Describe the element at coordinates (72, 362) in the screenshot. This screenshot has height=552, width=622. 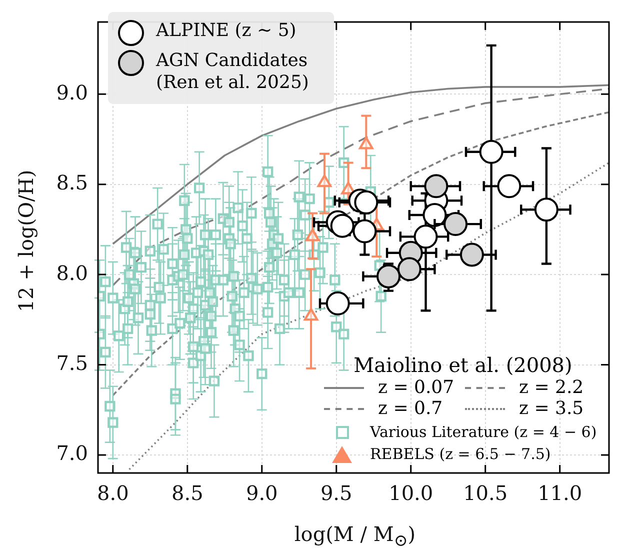
I see `y-tick-label: 7.5` at that location.